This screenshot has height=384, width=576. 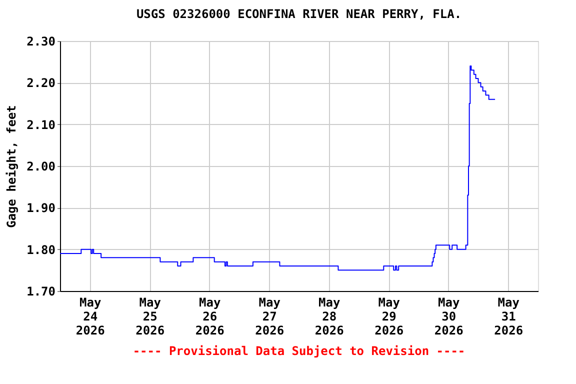 I want to click on y-tick-label: 2.30, so click(x=41, y=41).